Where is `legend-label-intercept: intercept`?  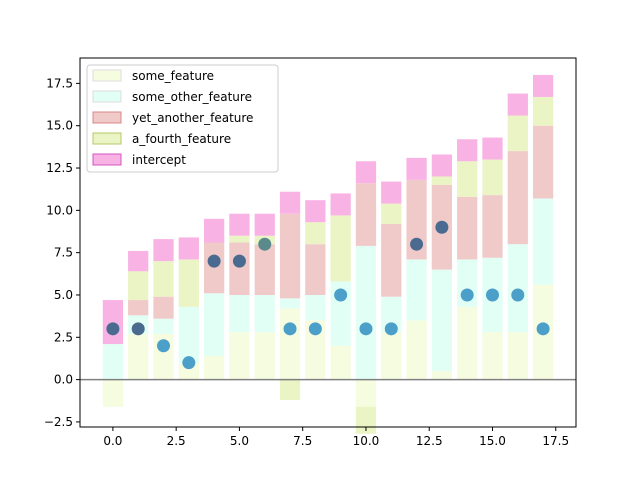 legend-label-intercept: intercept is located at coordinates (159, 160).